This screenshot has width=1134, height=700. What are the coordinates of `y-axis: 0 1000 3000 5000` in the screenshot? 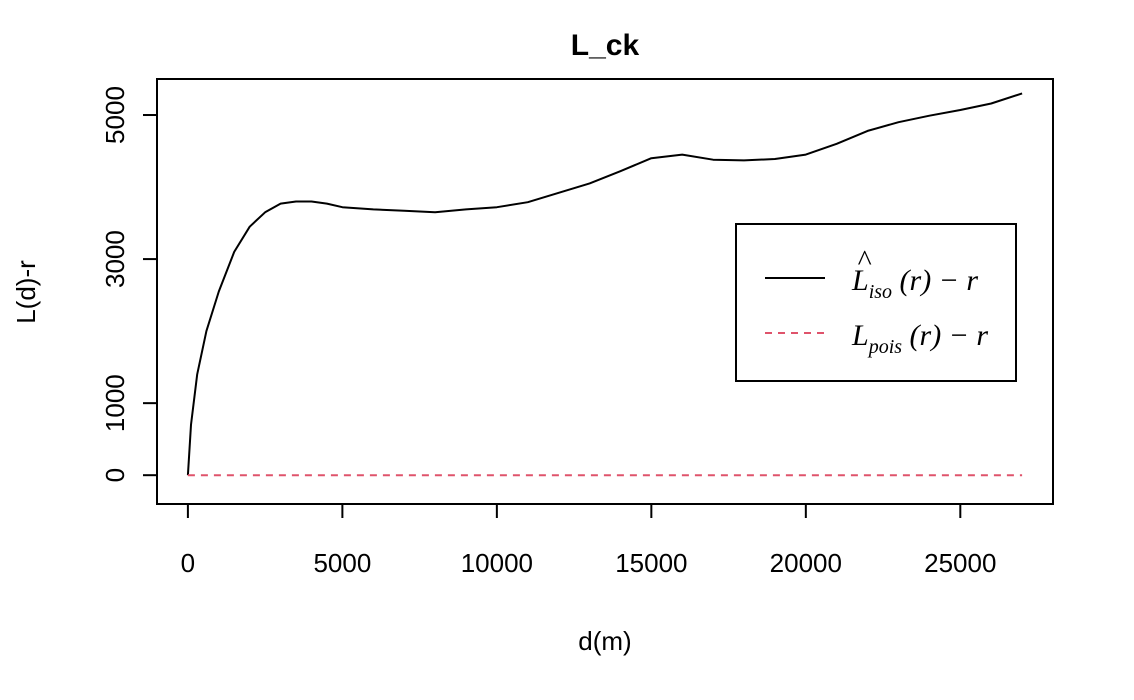 It's located at (129, 284).